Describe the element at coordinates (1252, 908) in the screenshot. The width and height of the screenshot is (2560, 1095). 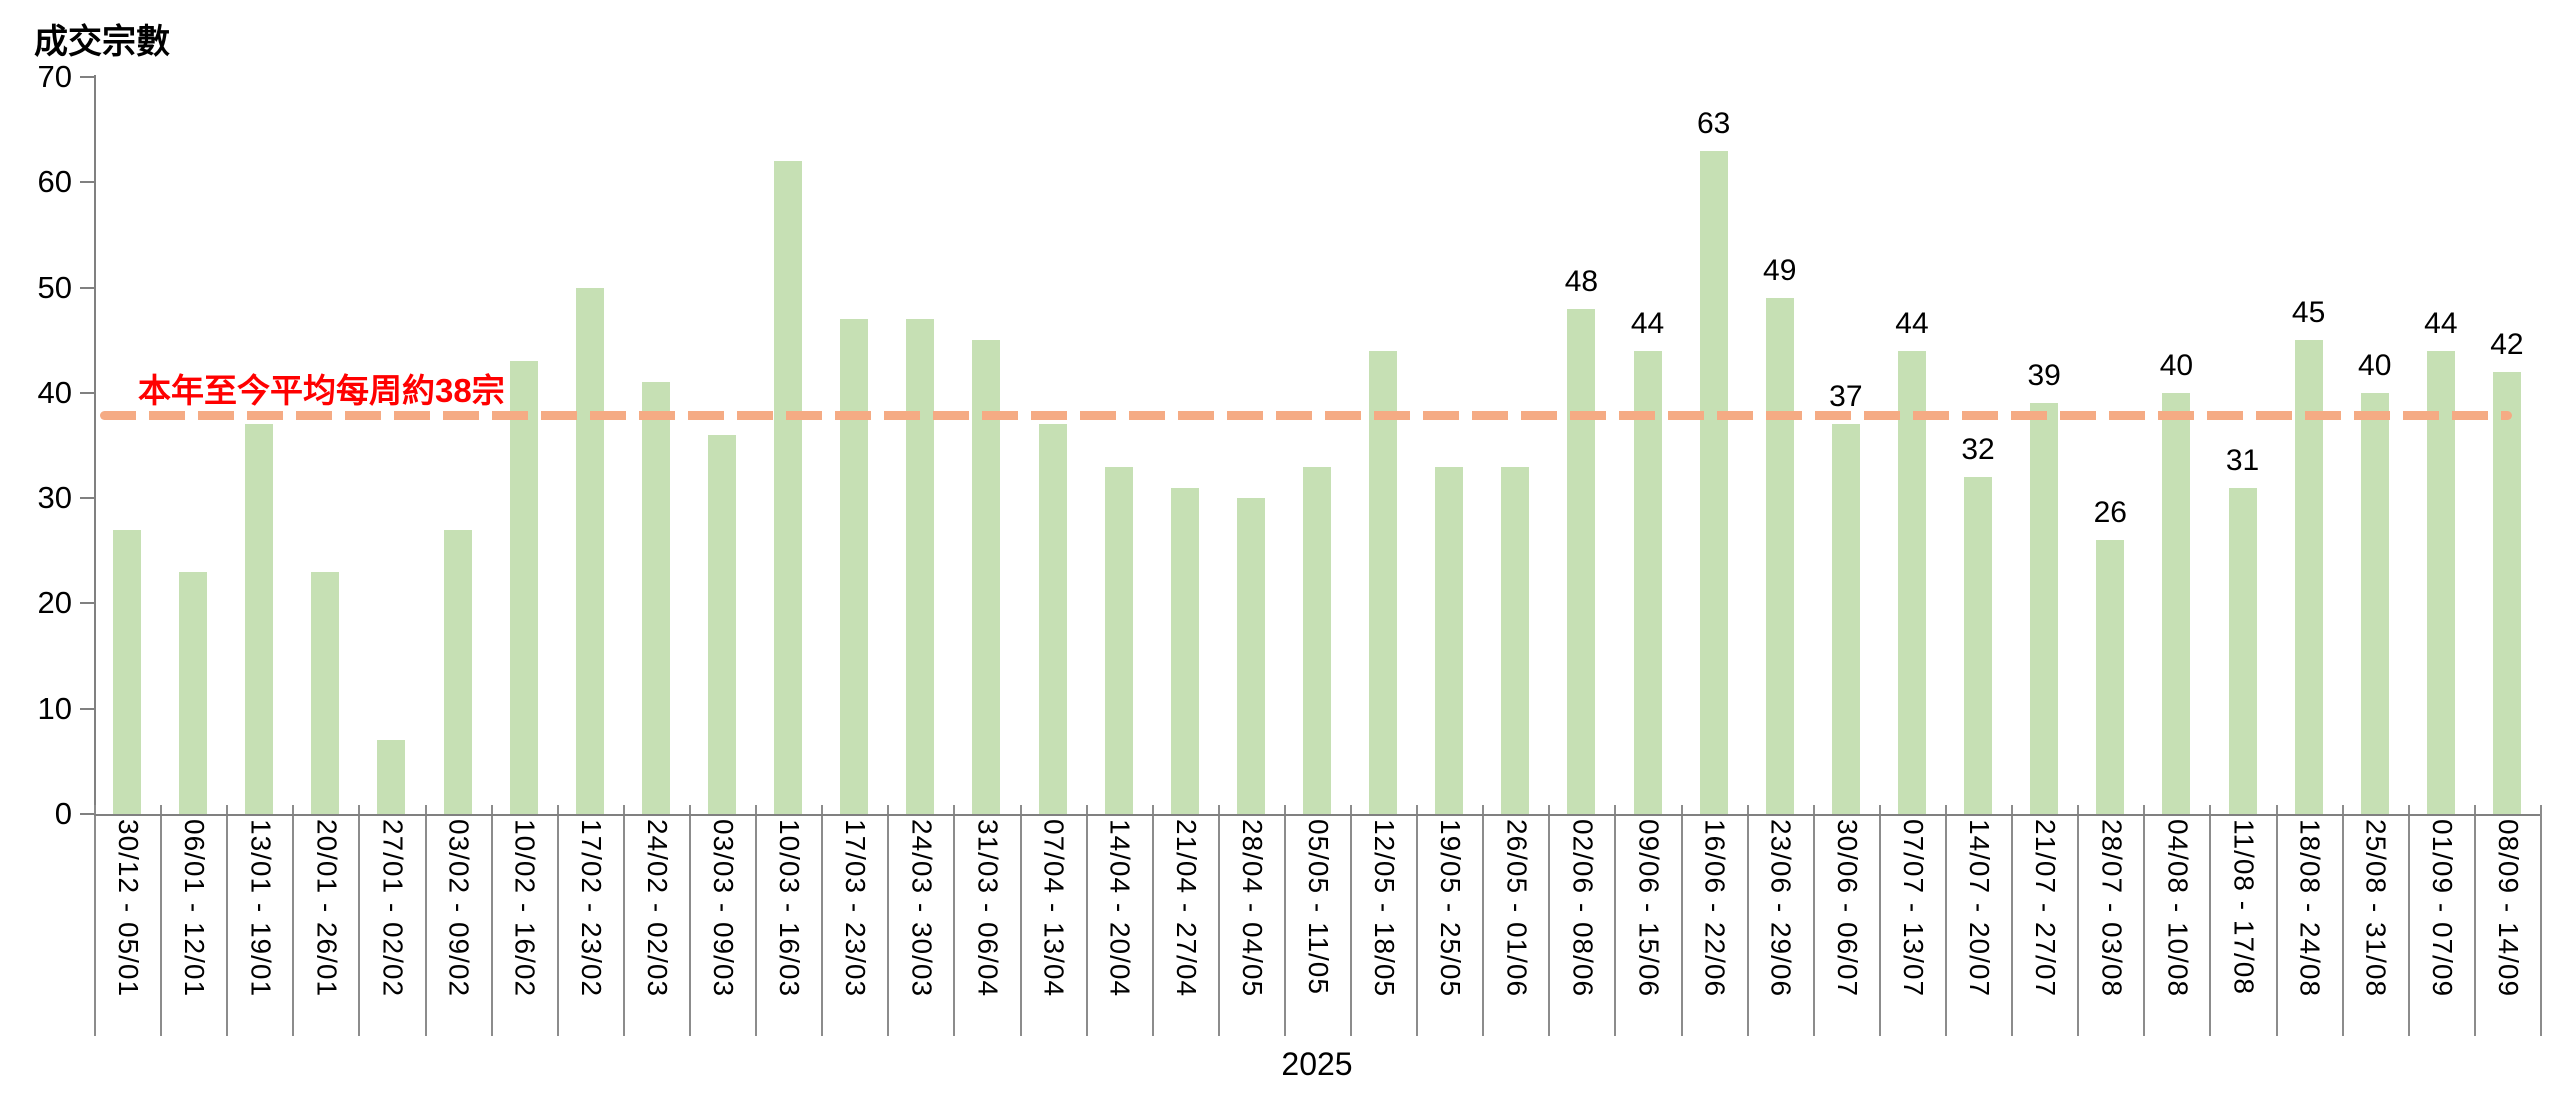
I see `x-axis-category-label: 28/04 - 04/05` at that location.